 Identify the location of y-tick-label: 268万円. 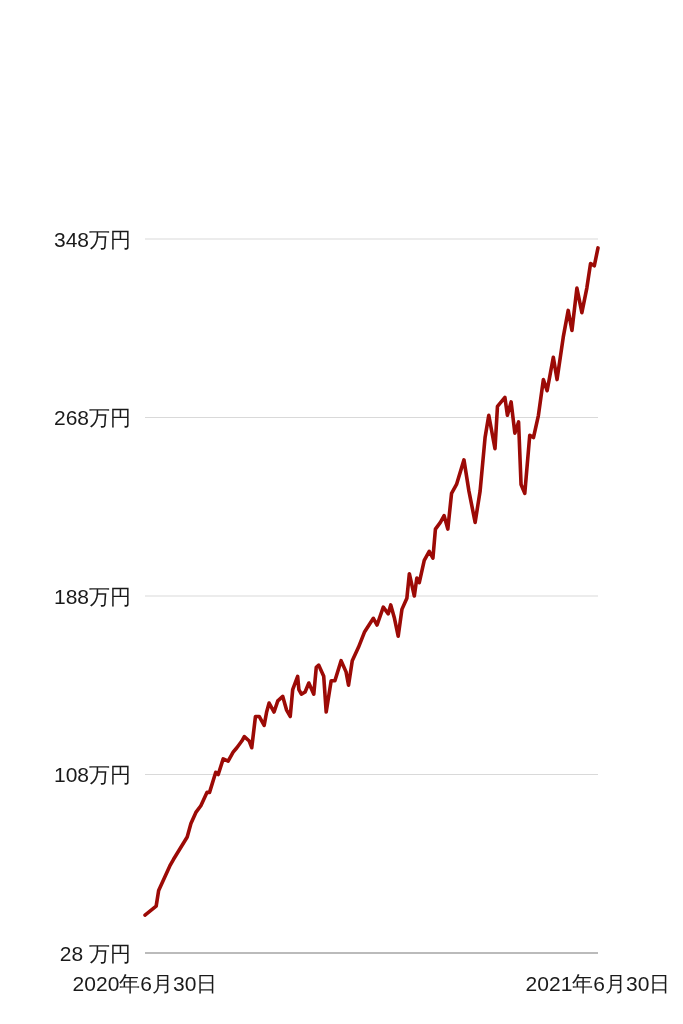
(92, 417).